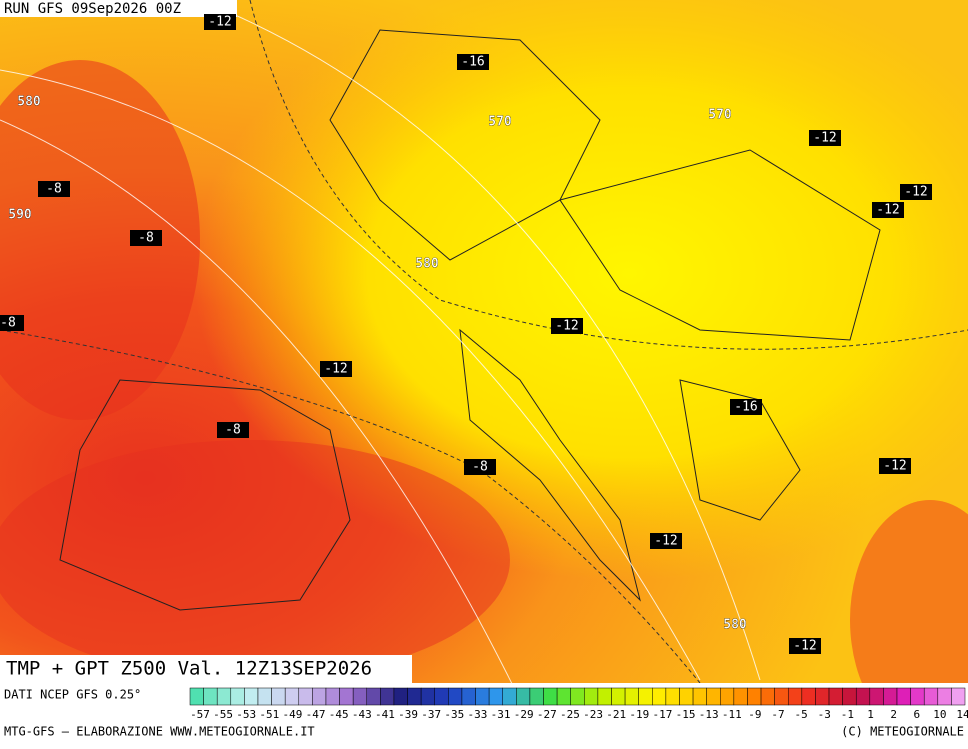  Describe the element at coordinates (570, 714) in the screenshot. I see `colorbar-tick-label: -25` at that location.